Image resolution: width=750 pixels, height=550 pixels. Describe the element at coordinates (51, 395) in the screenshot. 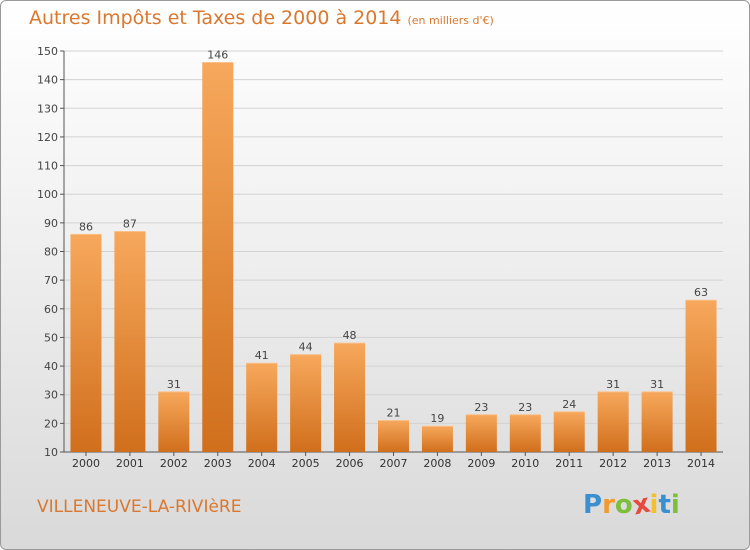

I see `y-tick-label: 30` at that location.